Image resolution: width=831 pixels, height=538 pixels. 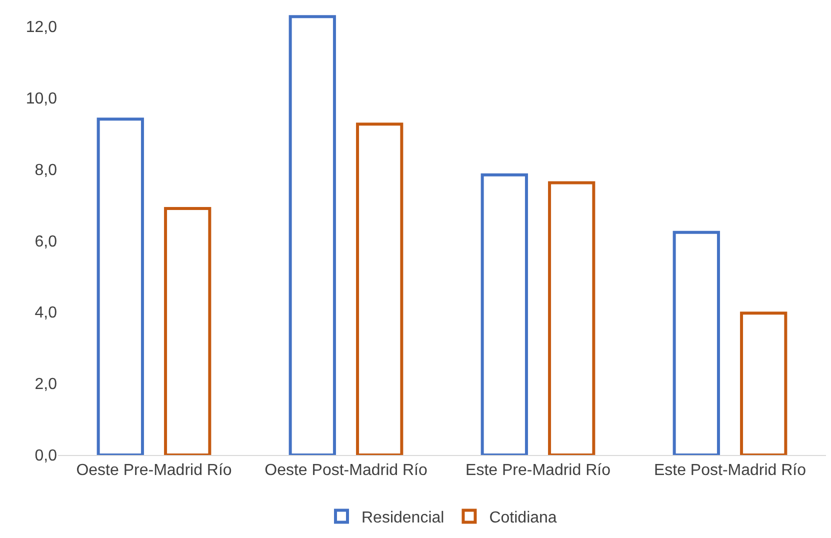 I want to click on y-tick-label: 4,0, so click(x=46, y=313).